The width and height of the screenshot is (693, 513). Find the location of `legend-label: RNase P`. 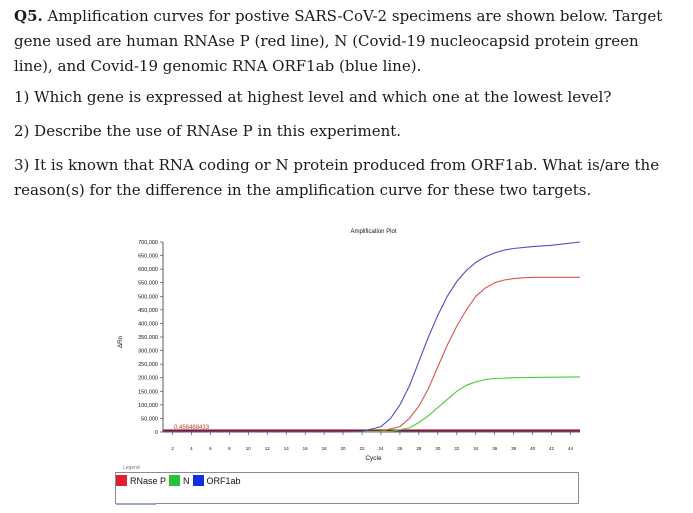

legend-label: RNase P is located at coordinates (148, 480).